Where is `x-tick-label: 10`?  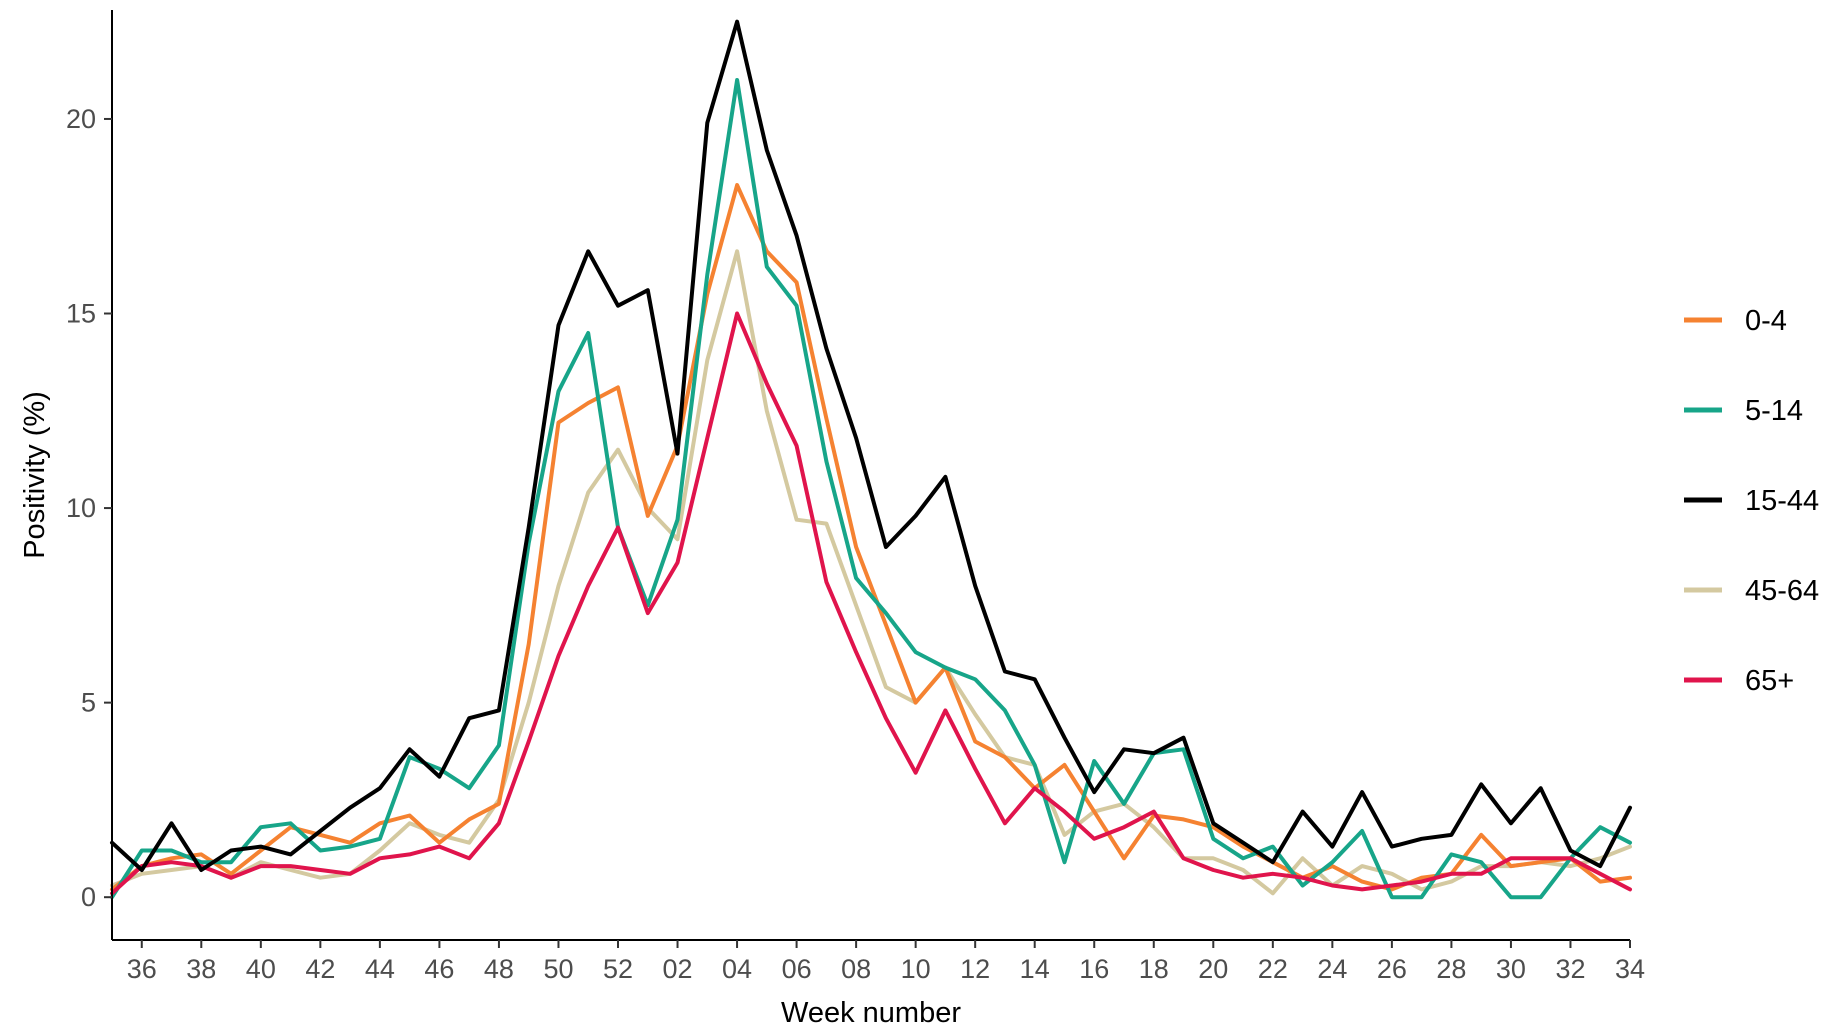
x-tick-label: 10 is located at coordinates (916, 969).